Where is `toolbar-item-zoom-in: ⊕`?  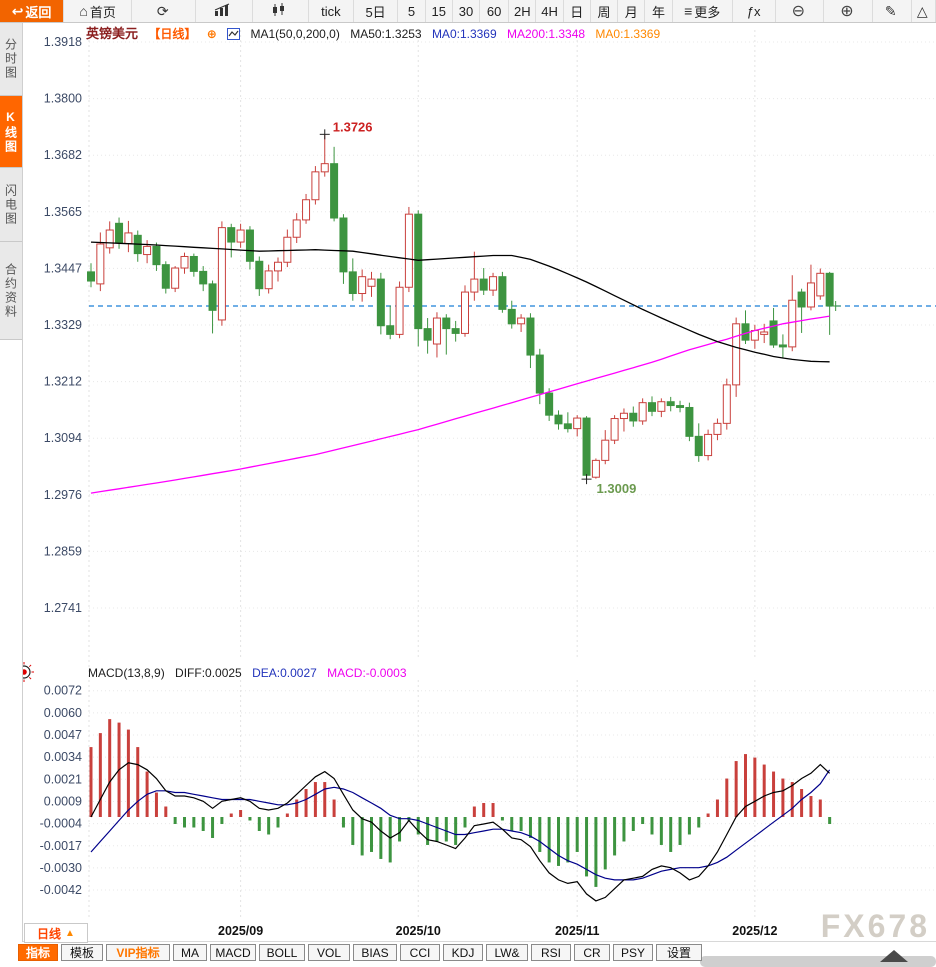
toolbar-item-zoom-in: ⊕ is located at coordinates (848, 11).